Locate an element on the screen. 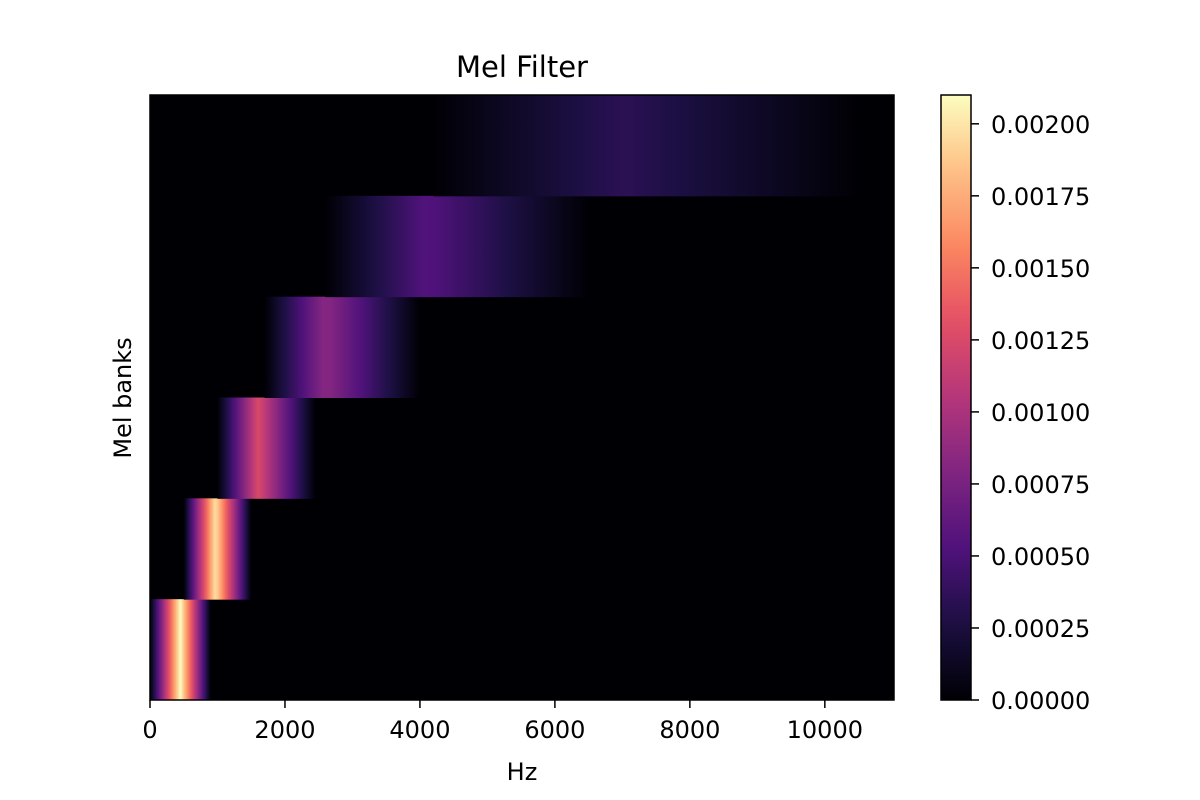  colorbar-tick-label: 0.00125 is located at coordinates (1040, 341).